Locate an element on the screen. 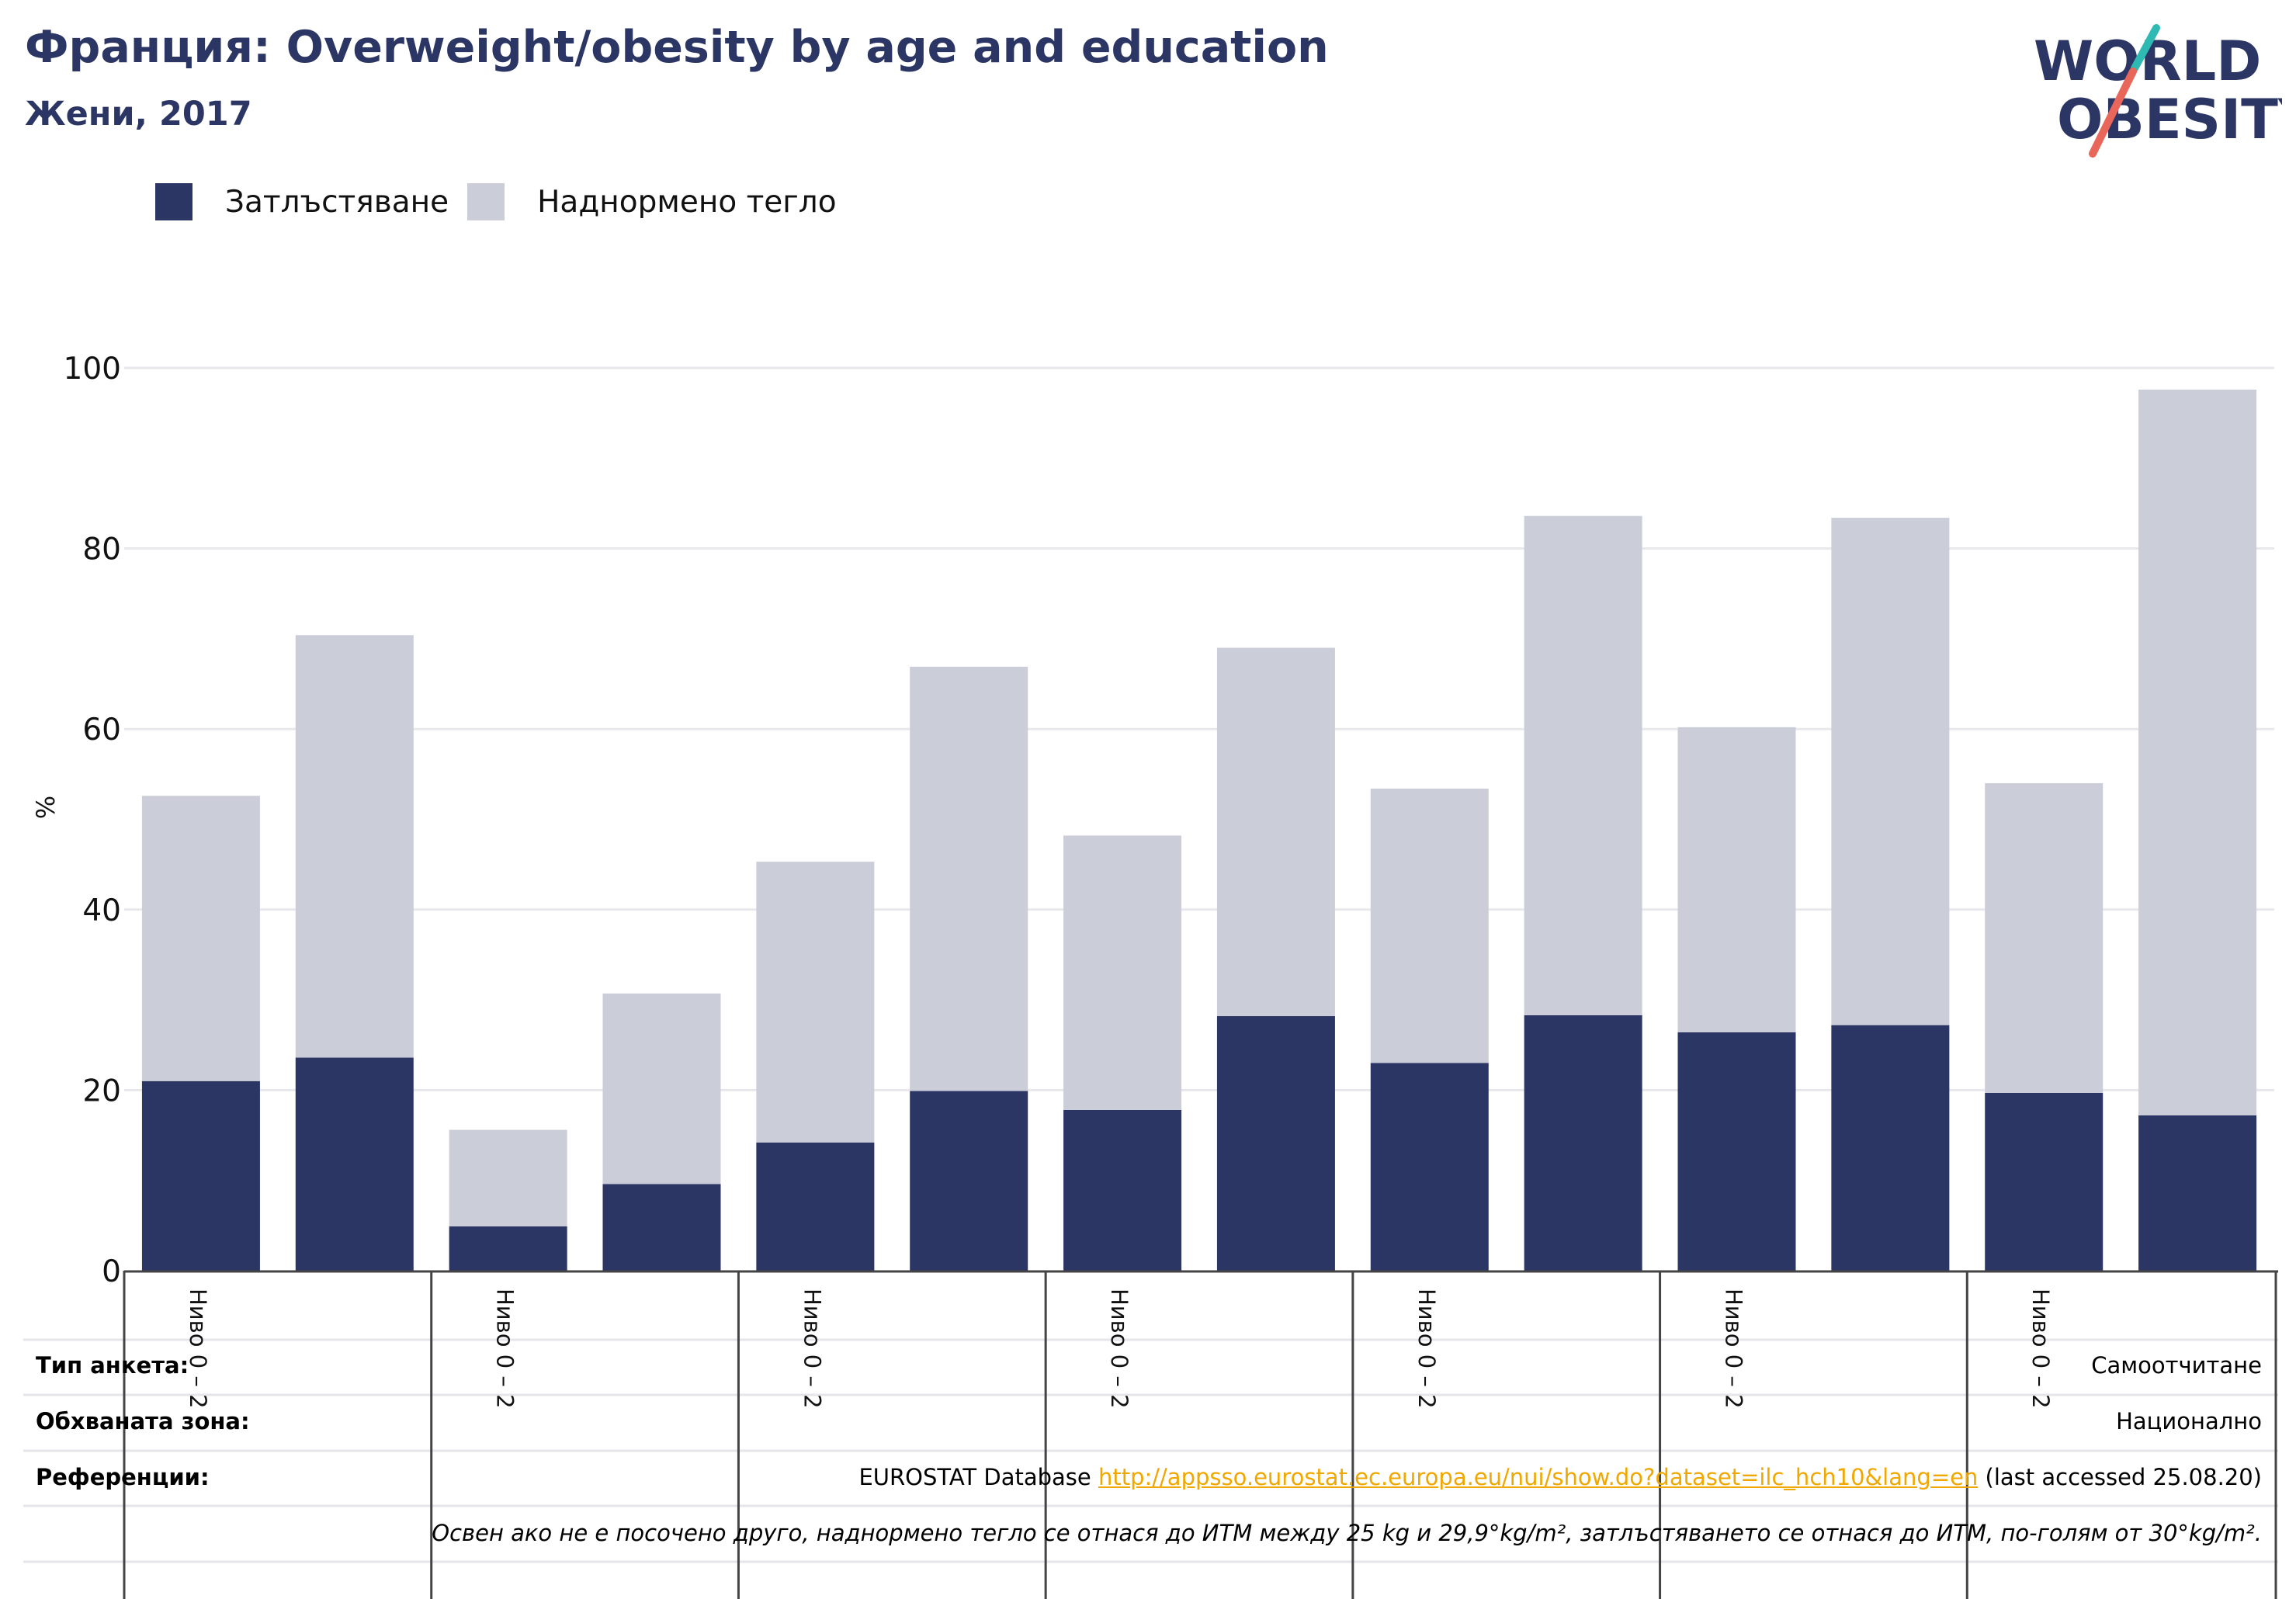 The image size is (2296, 1599). legend-label-obesity: Затлъстяване is located at coordinates (337, 202).